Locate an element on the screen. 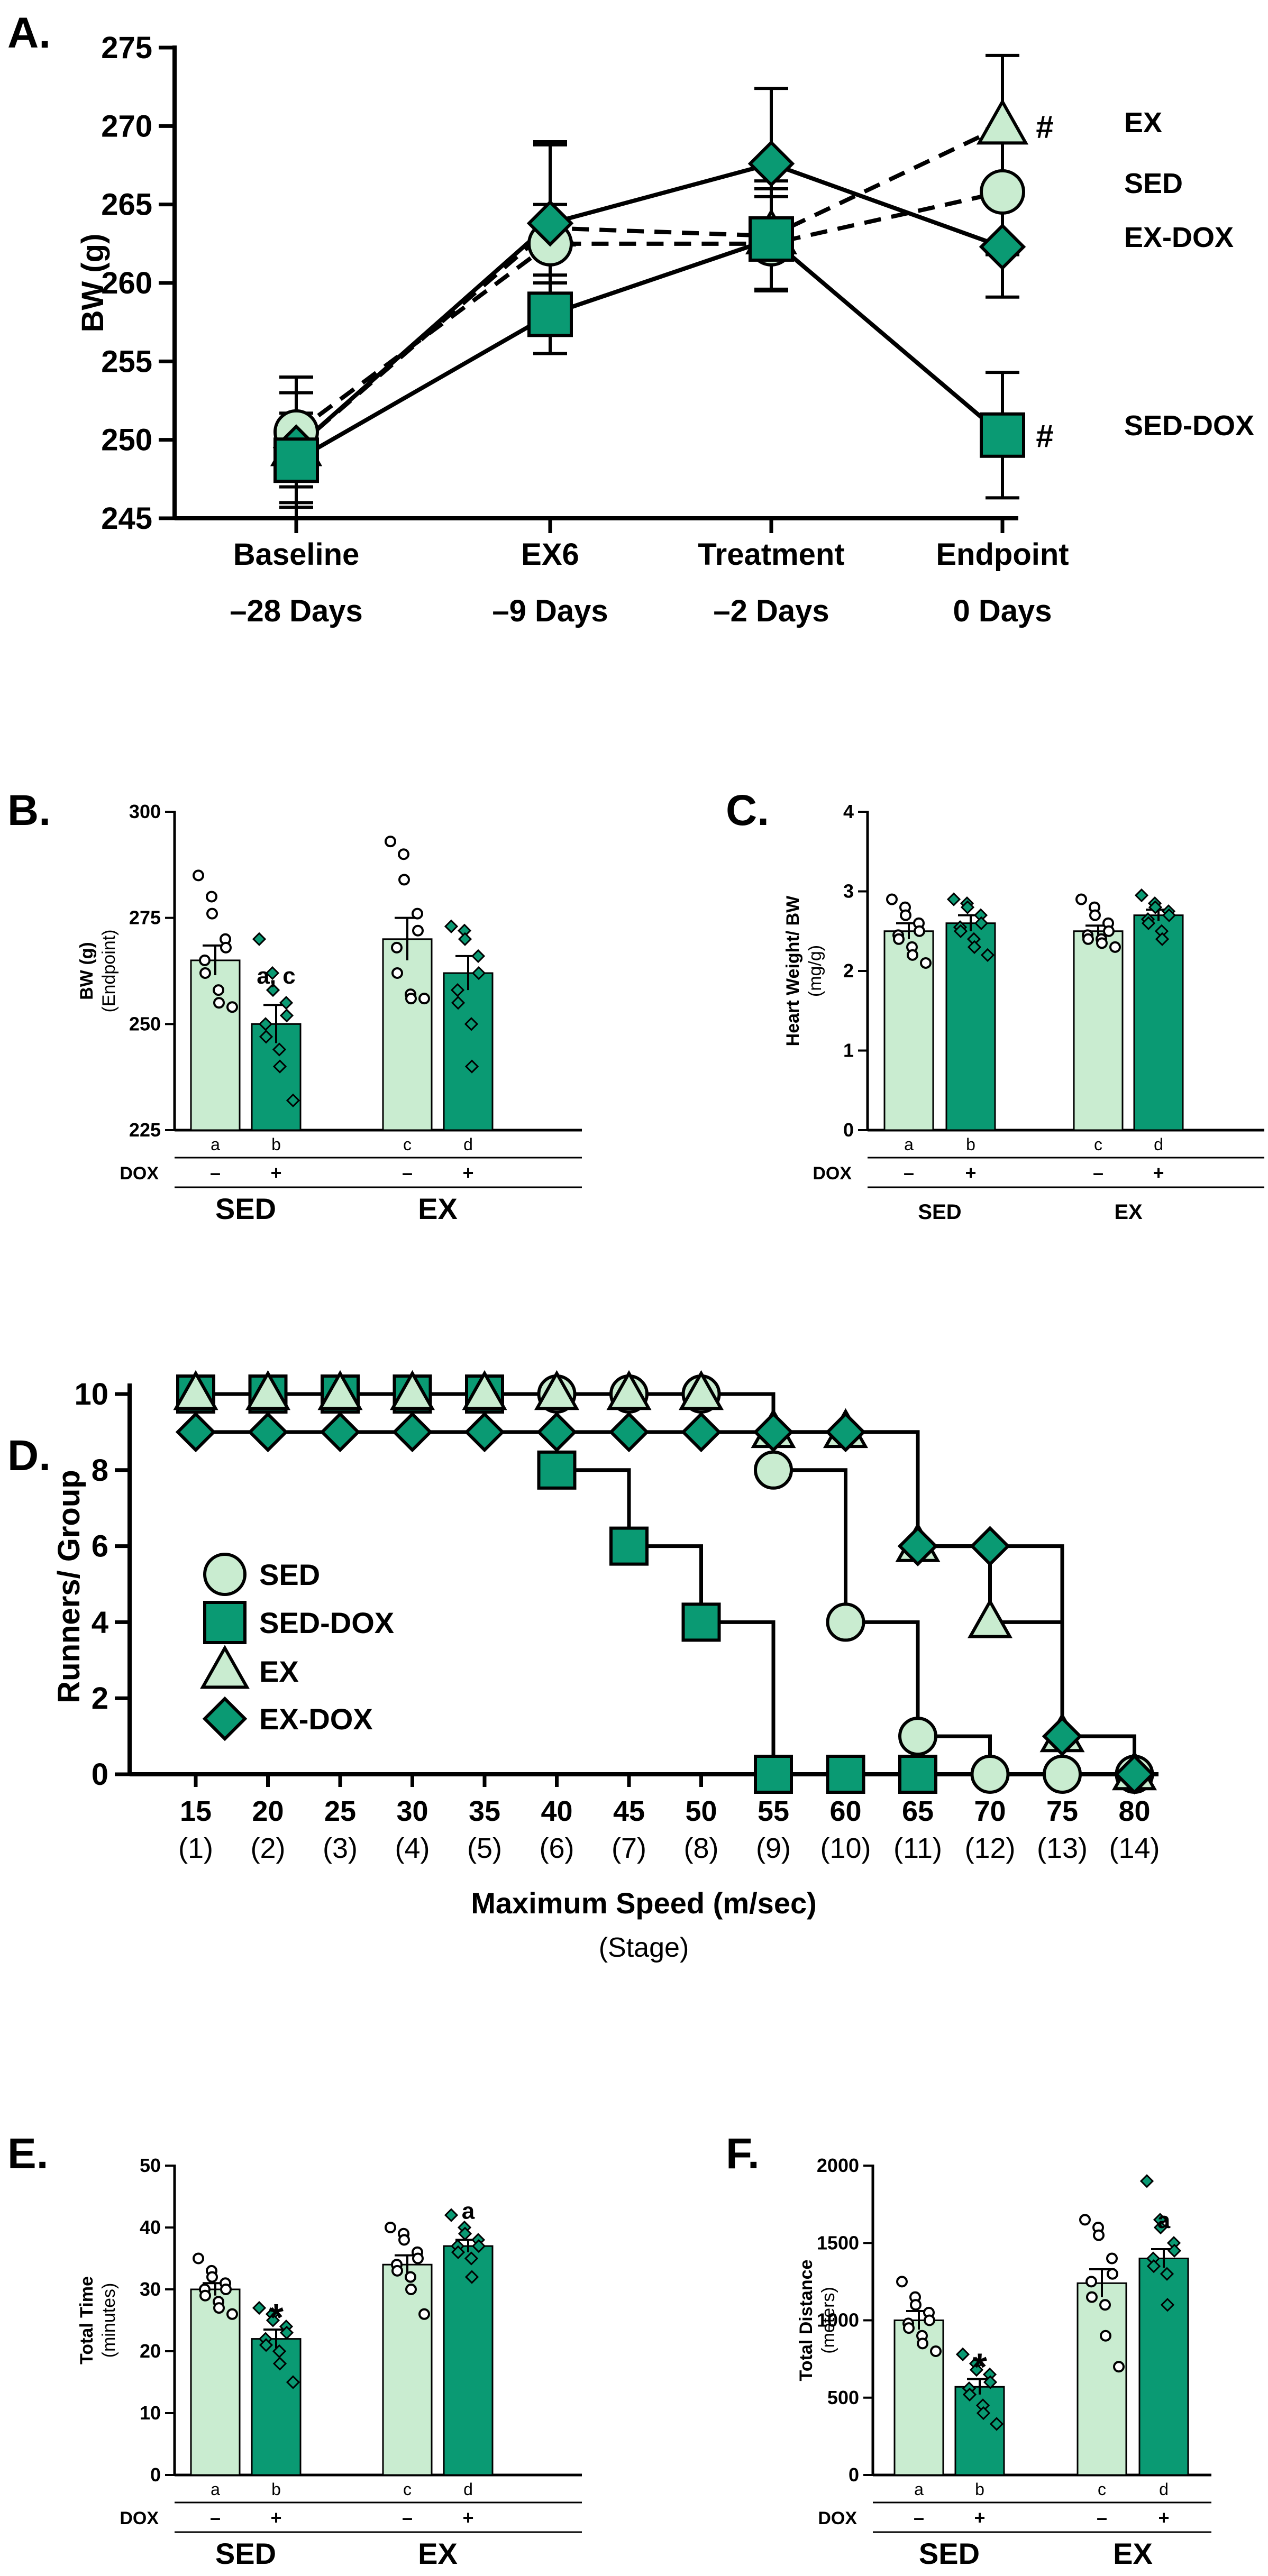 The height and width of the screenshot is (2576, 1268). group-letter: a is located at coordinates (909, 1145).